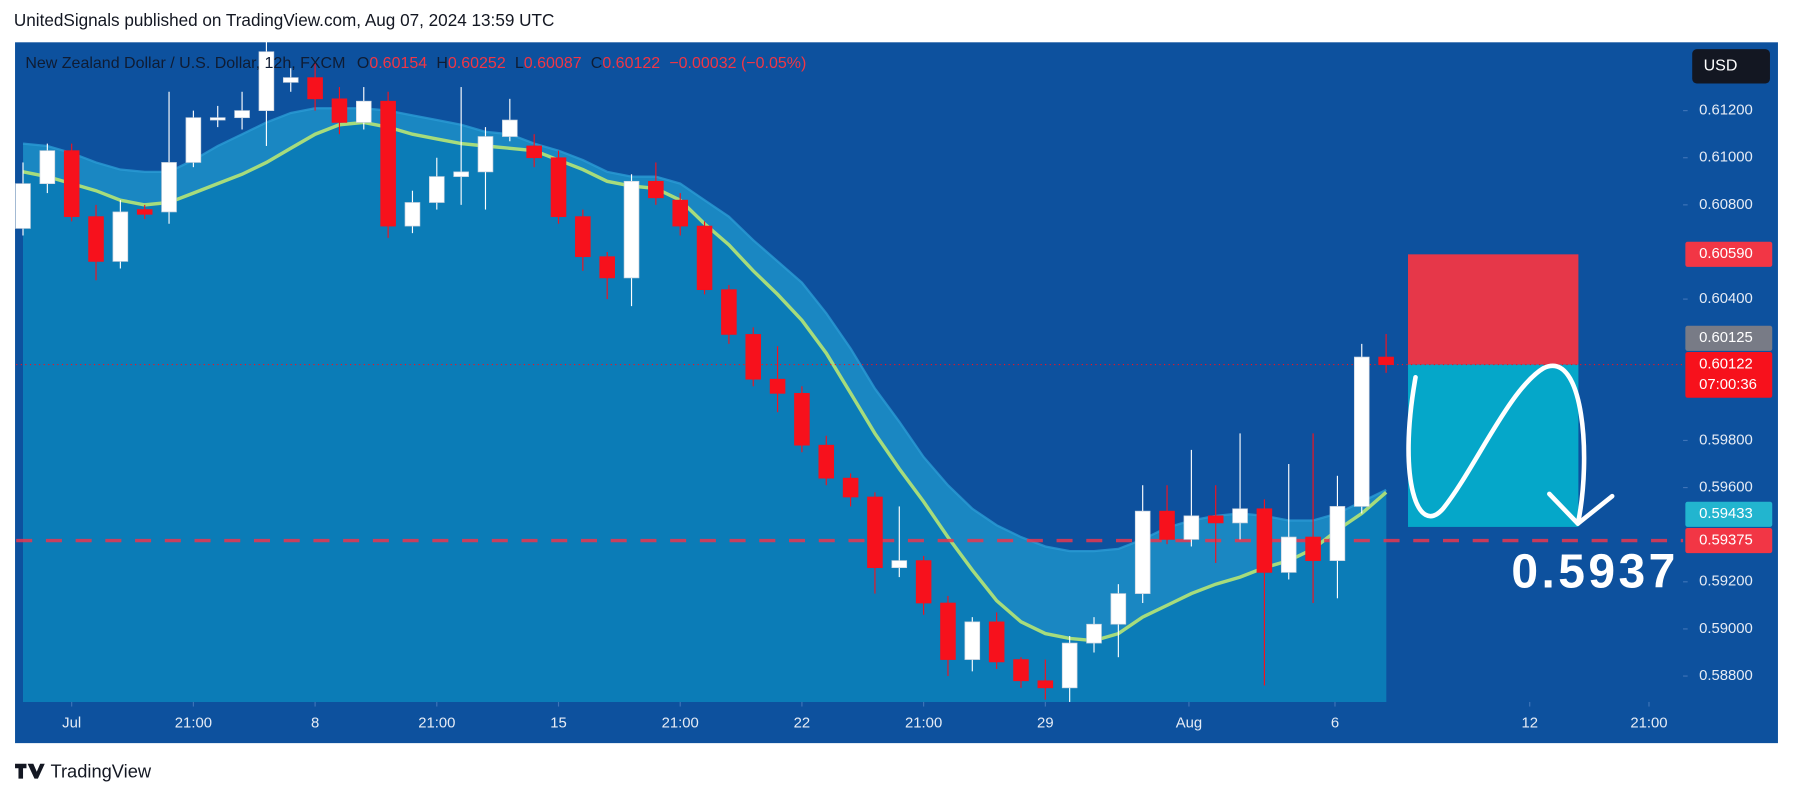 The width and height of the screenshot is (1793, 798). I want to click on x-tick-label: 22, so click(802, 724).